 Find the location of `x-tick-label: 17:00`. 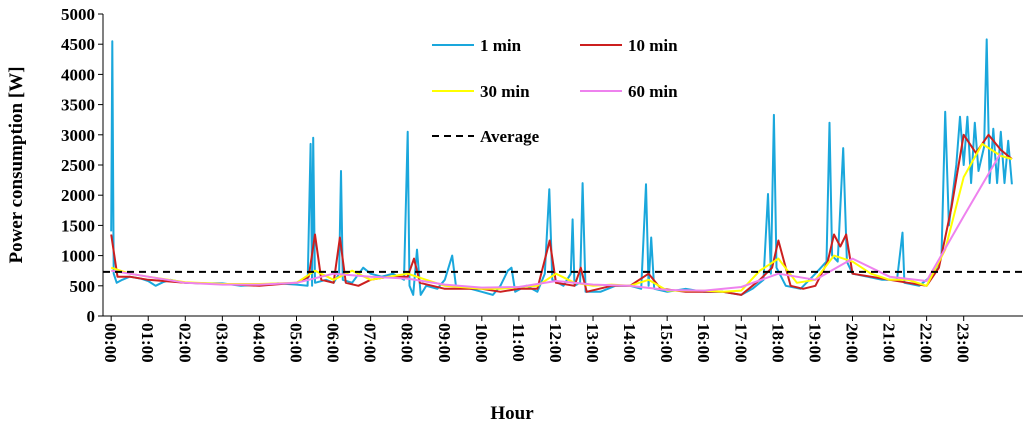

x-tick-label: 17:00 is located at coordinates (740, 343).